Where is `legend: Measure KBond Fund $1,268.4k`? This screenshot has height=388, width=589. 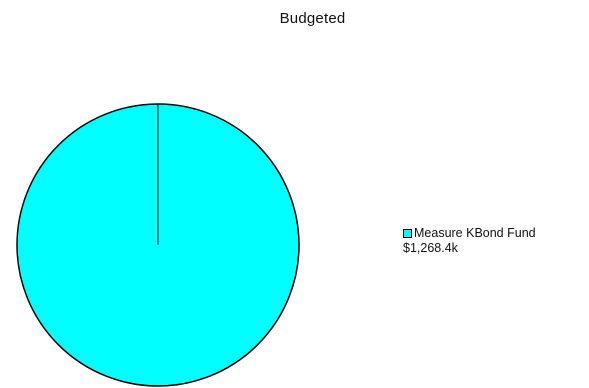
legend: Measure KBond Fund $1,268.4k is located at coordinates (469, 241).